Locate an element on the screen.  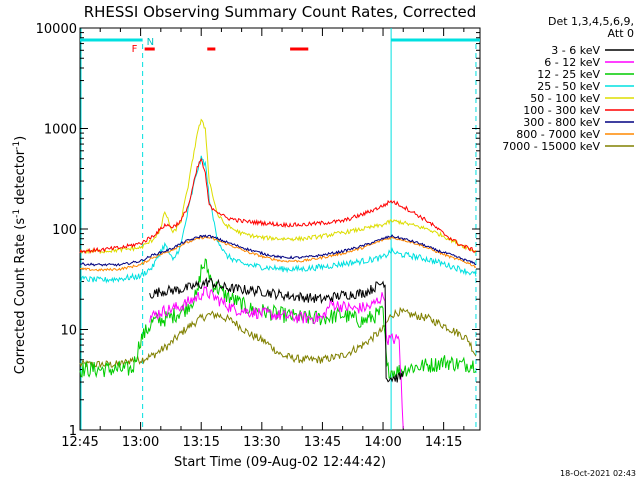
legend-label-0: 3 - 6 keV is located at coordinates (575, 50).